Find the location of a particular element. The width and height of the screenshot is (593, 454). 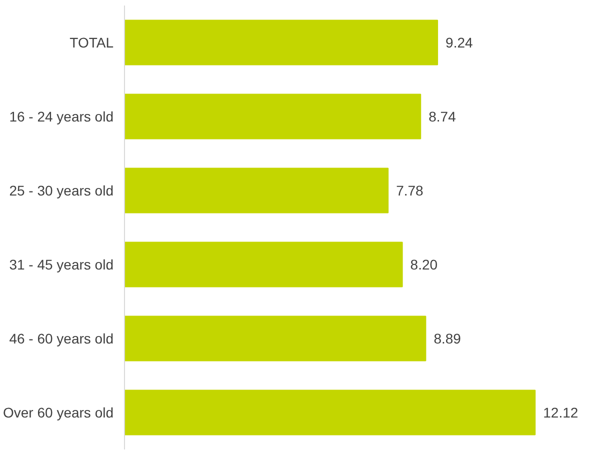

y-tick-label: 25 - 30 years old is located at coordinates (61, 190).